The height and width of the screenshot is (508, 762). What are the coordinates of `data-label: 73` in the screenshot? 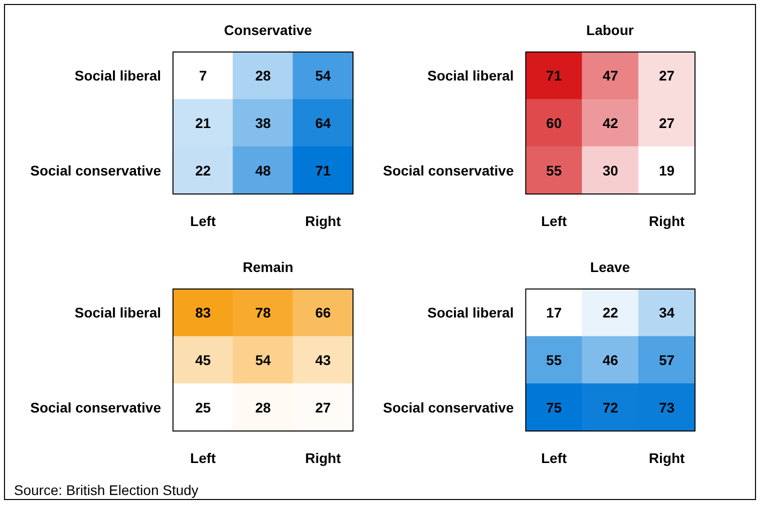 It's located at (667, 407).